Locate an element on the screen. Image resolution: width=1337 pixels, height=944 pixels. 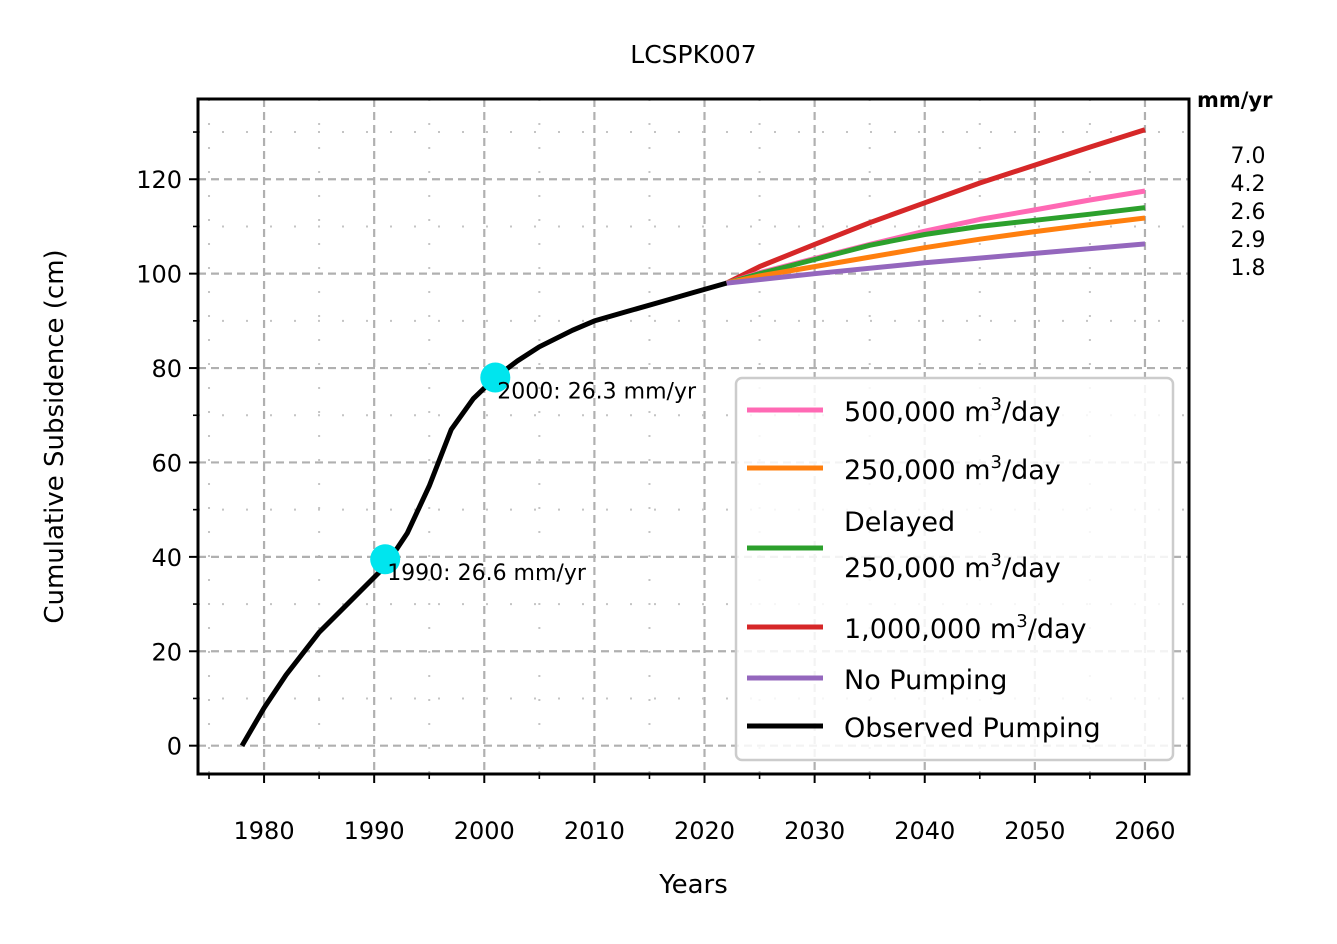
legend-box is located at coordinates (954, 569).